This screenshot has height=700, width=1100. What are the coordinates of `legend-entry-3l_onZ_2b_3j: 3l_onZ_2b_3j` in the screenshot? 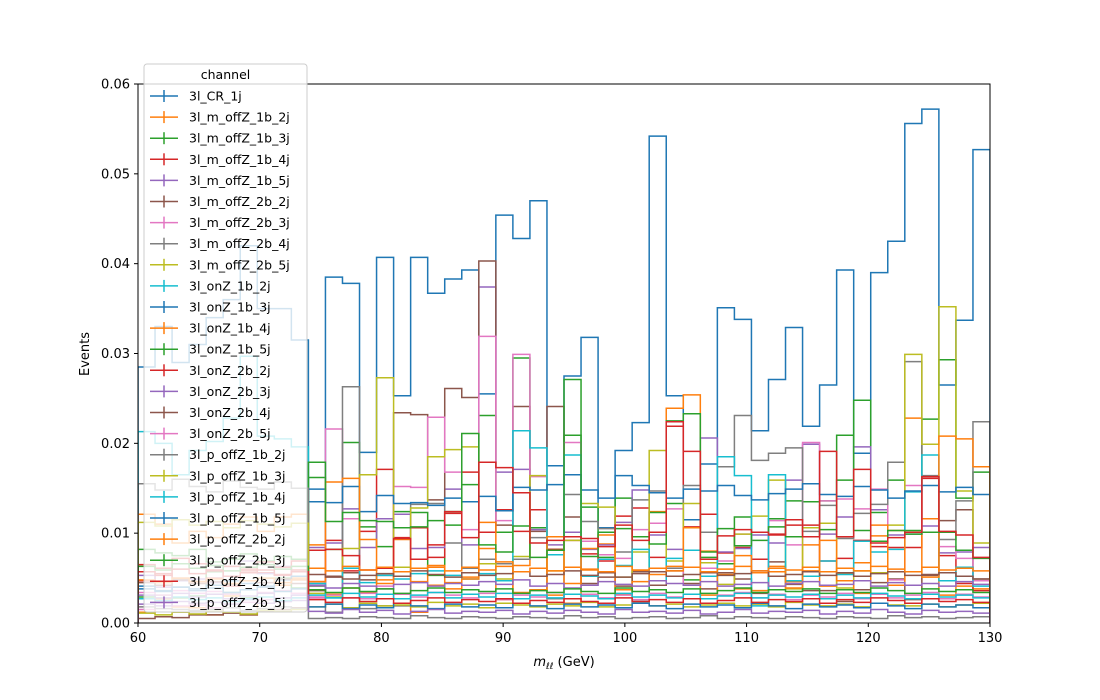 It's located at (210, 391).